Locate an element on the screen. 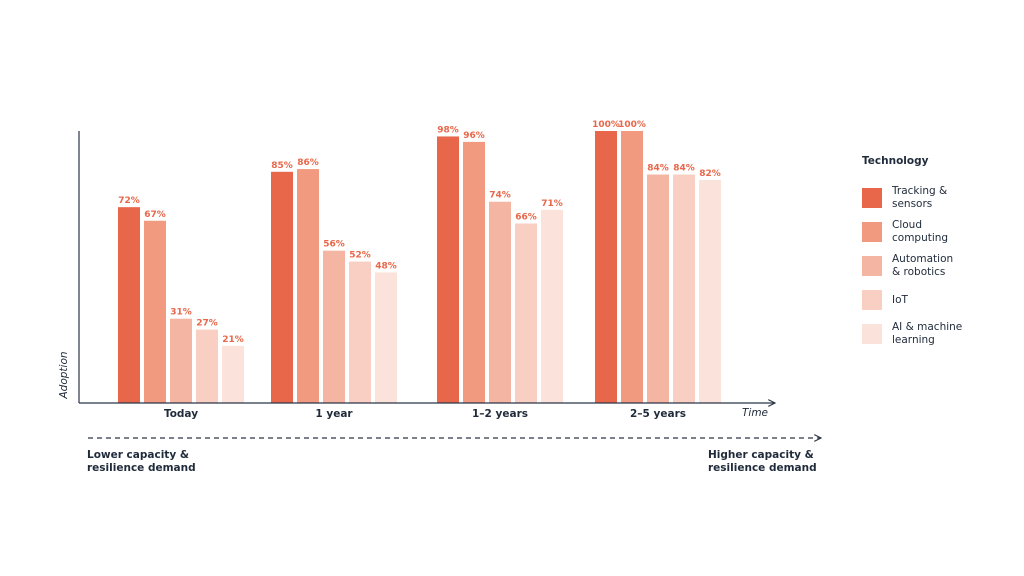 The width and height of the screenshot is (1024, 576). legend-item-cloud: Cloud computing is located at coordinates (932, 232).